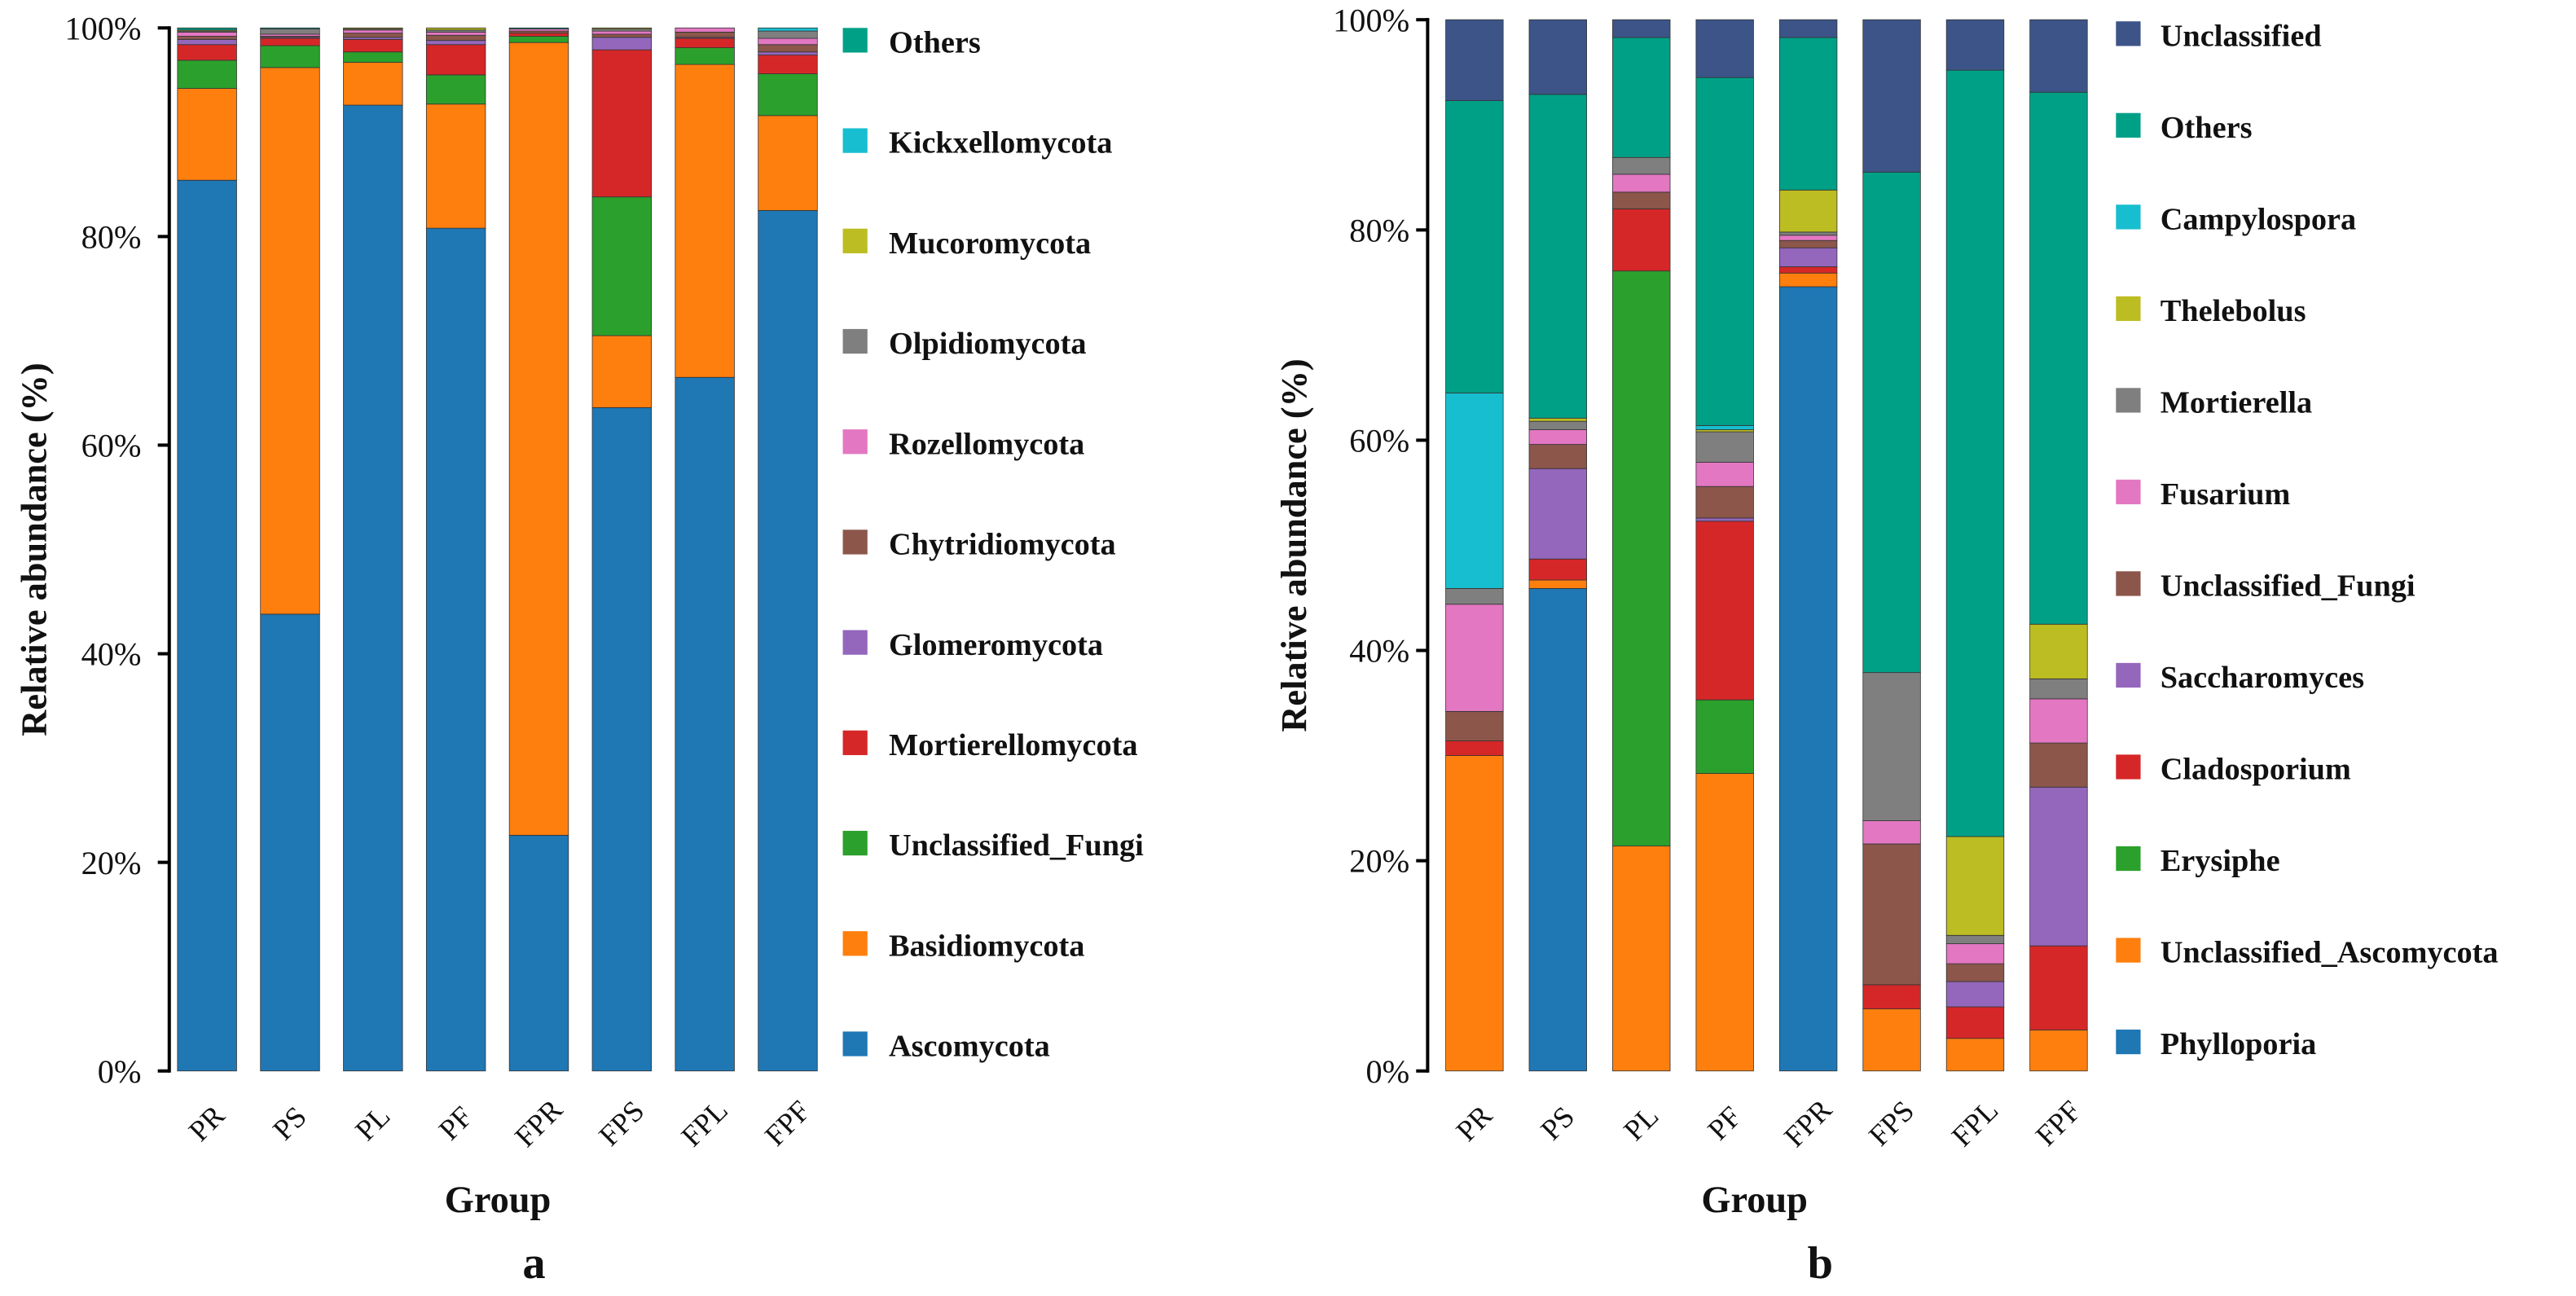 This screenshot has height=1296, width=2576. Describe the element at coordinates (1808, 257) in the screenshot. I see `bar-segment-FPR-saccharomyces` at that location.